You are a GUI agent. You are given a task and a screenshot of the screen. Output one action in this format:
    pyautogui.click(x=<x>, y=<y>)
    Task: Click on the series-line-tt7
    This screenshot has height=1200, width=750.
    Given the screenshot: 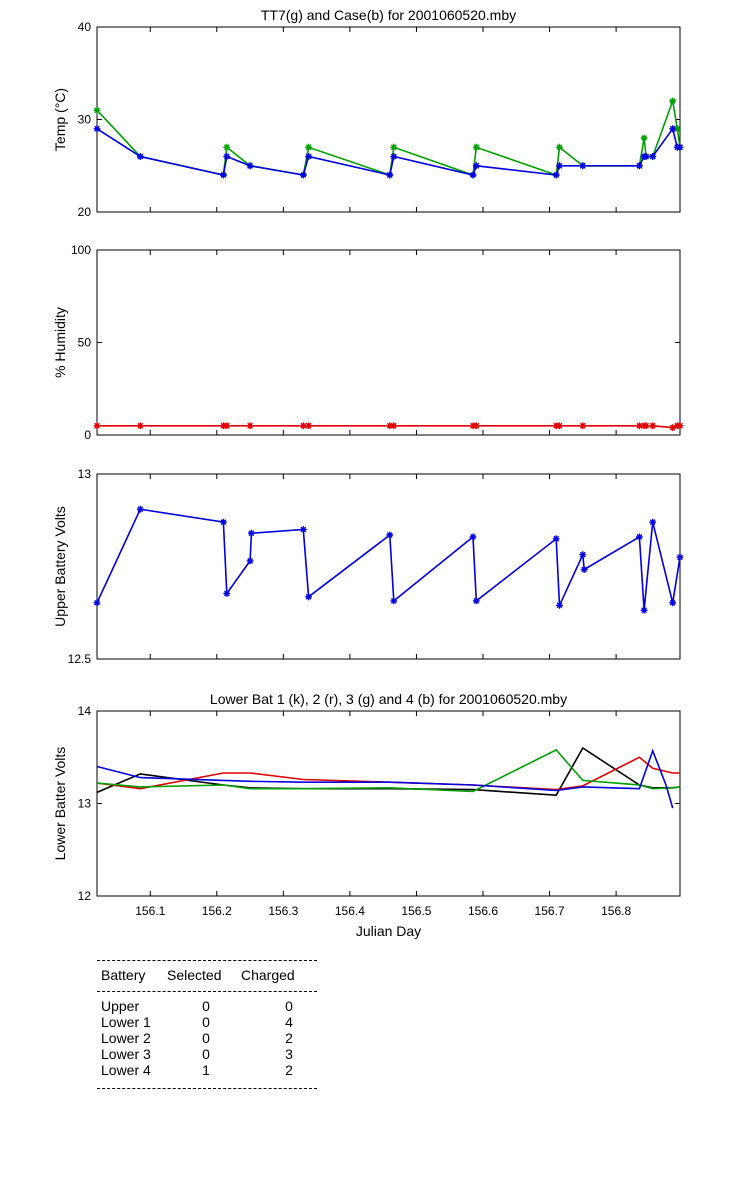 What is the action you would take?
    pyautogui.click(x=388, y=137)
    